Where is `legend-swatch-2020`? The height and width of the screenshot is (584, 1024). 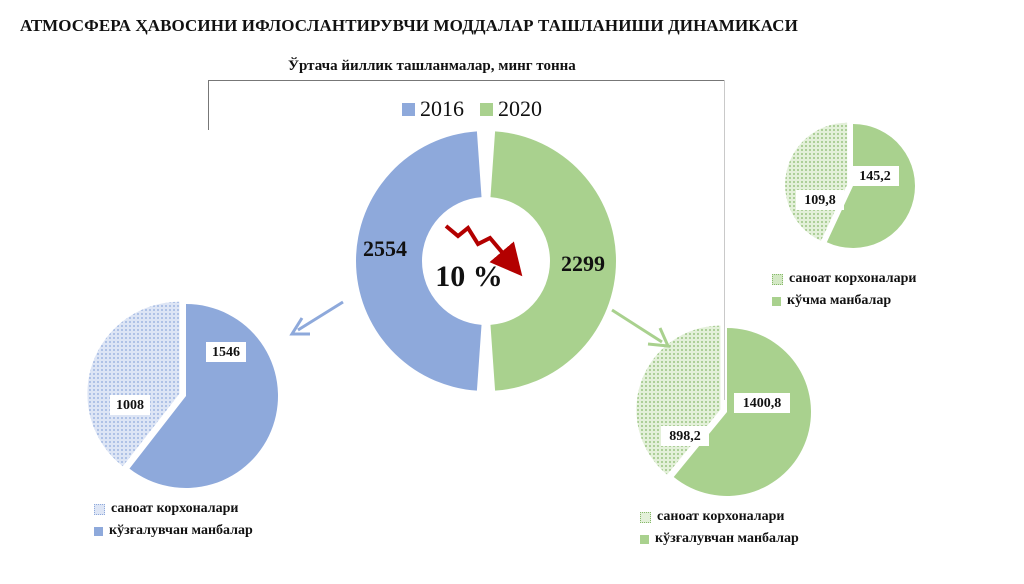 legend-swatch-2020 is located at coordinates (486, 109).